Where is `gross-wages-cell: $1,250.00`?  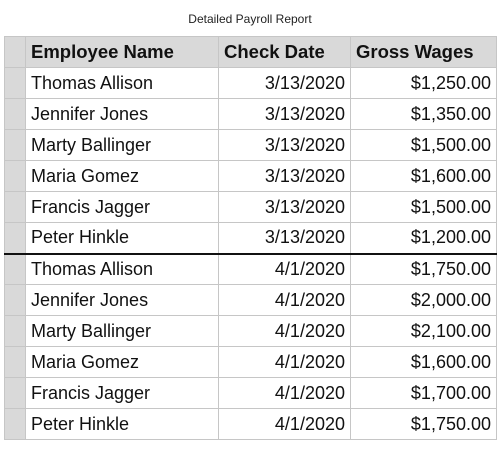
gross-wages-cell: $1,250.00 is located at coordinates (423, 83).